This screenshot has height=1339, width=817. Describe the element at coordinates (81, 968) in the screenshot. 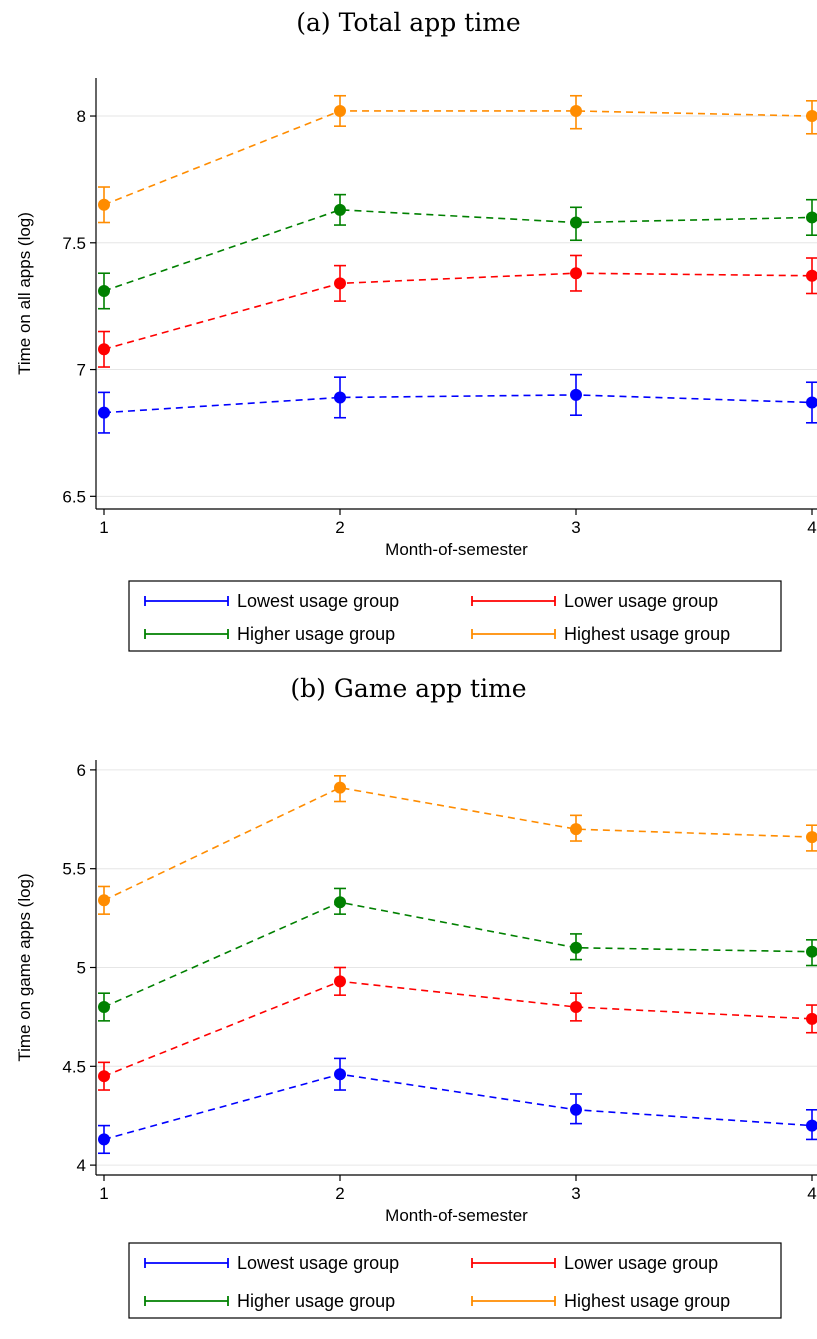

I see `y-tick-label: 5` at that location.